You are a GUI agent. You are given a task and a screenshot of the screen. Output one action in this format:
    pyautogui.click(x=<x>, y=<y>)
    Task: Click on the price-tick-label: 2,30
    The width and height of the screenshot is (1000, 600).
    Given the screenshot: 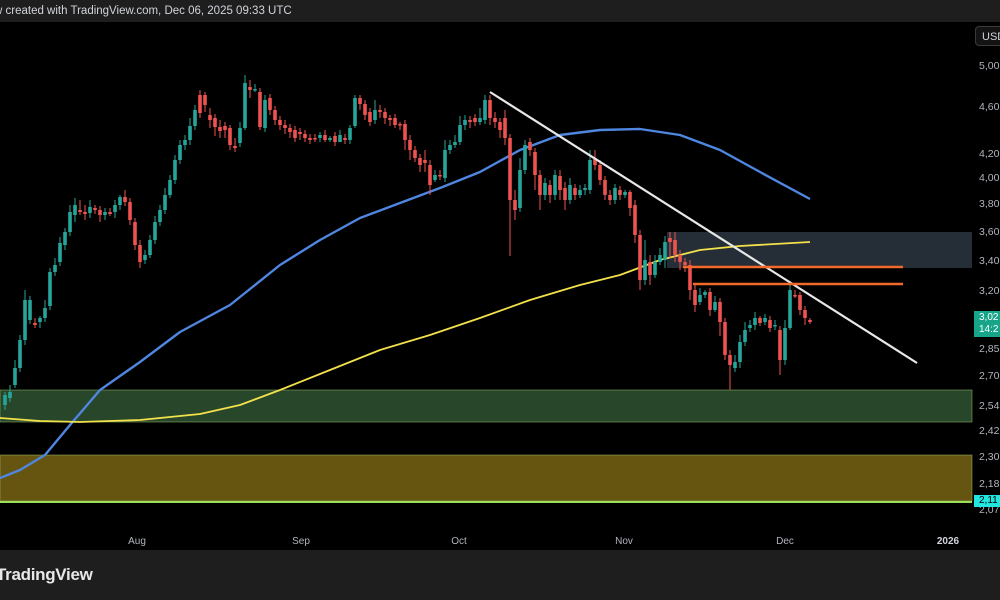 What is the action you would take?
    pyautogui.click(x=989, y=457)
    